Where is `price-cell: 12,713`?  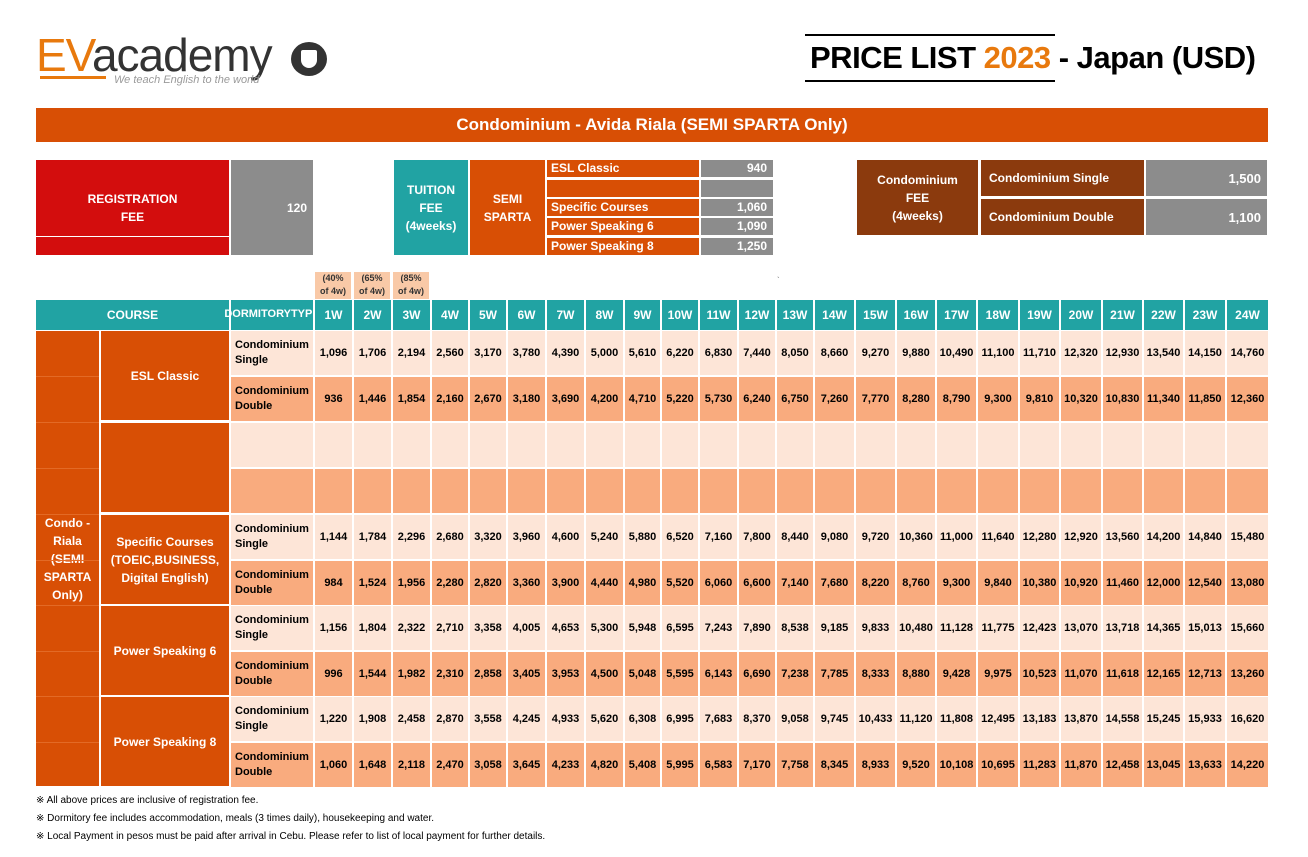 price-cell: 12,713 is located at coordinates (1205, 674).